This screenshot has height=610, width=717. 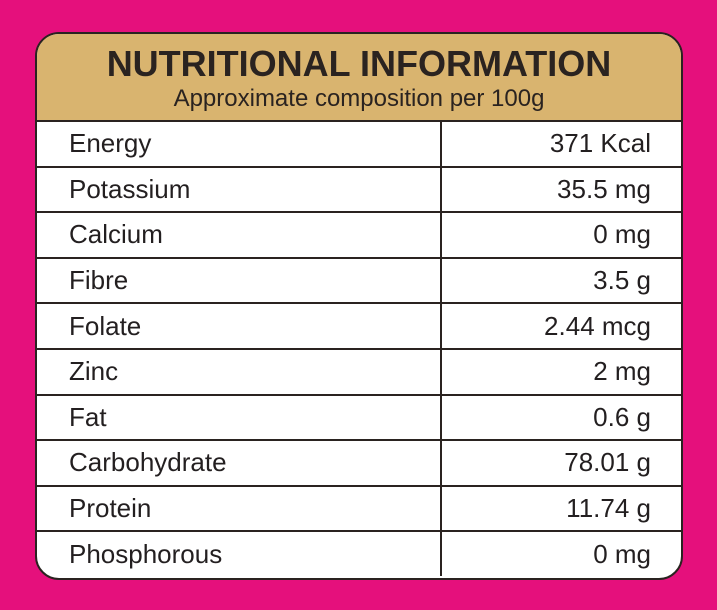 What do you see at coordinates (239, 280) in the screenshot?
I see `nutrient-name: Fibre` at bounding box center [239, 280].